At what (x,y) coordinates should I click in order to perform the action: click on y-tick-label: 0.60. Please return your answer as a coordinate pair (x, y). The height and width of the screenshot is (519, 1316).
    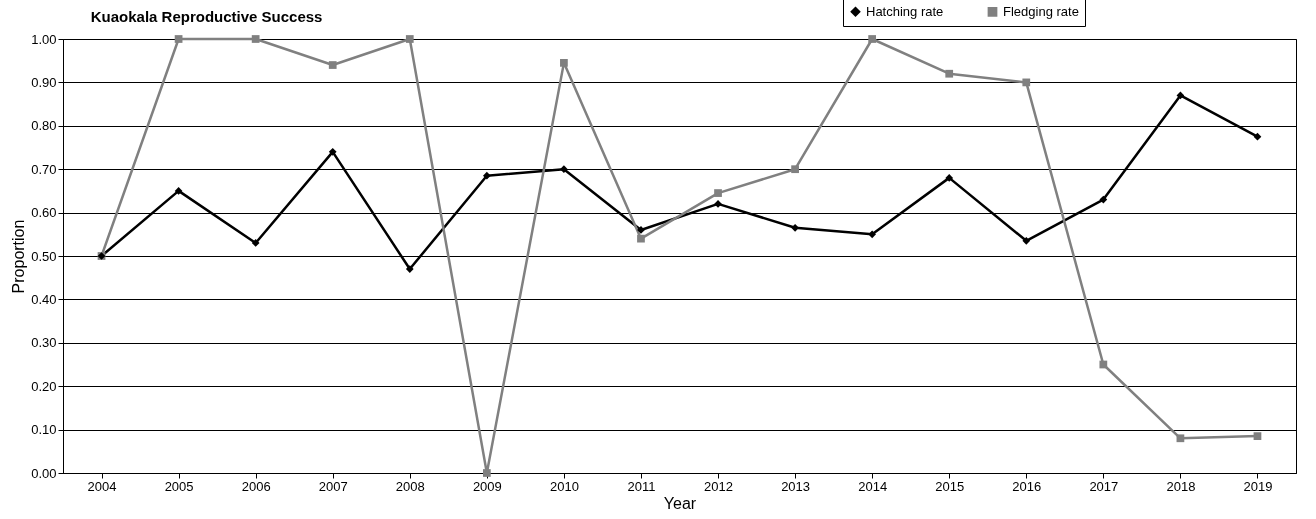
    Looking at the image, I should click on (44, 213).